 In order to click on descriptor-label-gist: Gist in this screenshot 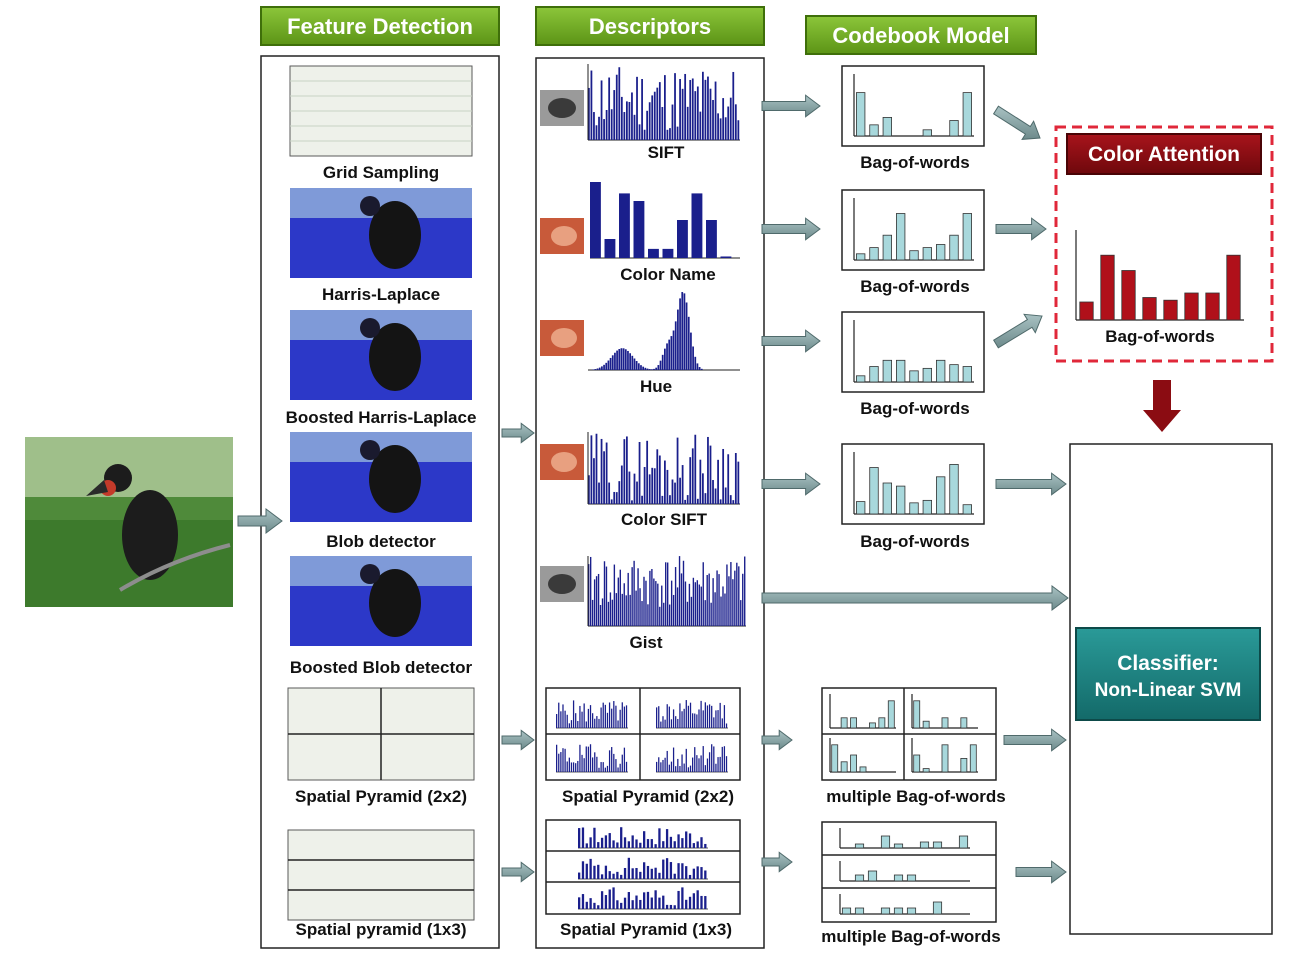, I will do `click(645, 642)`.